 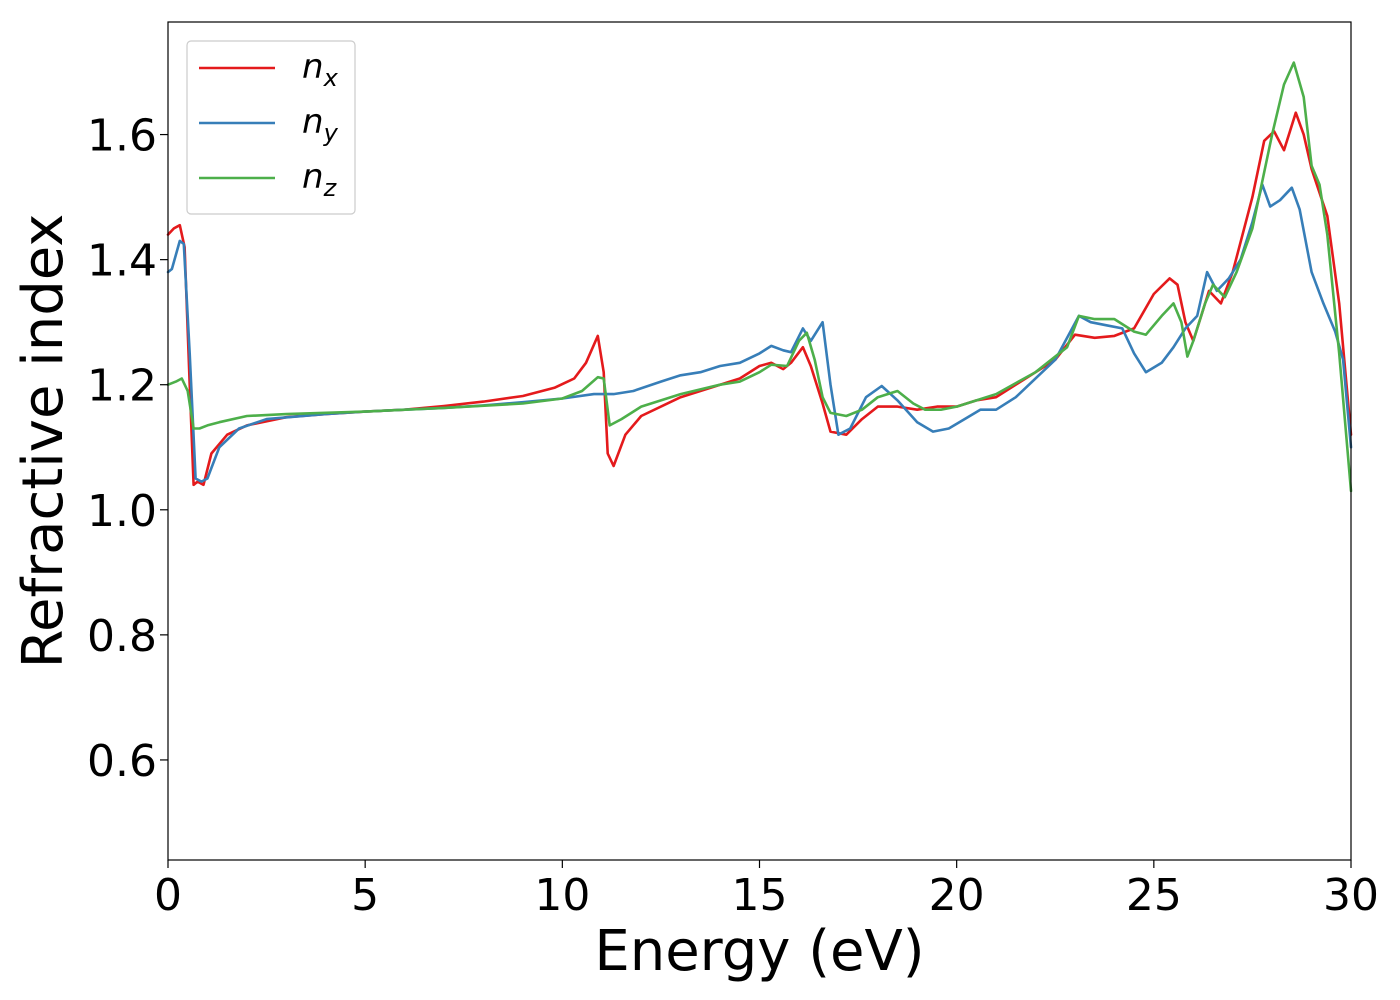 What do you see at coordinates (1351, 895) in the screenshot?
I see `x-tick-label: 30` at bounding box center [1351, 895].